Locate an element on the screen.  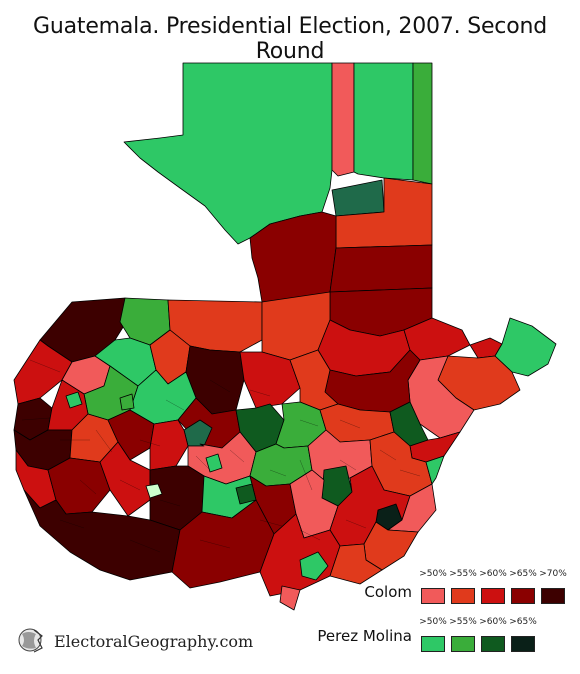
brand-text: ElectoralGeography.com is located at coordinates (154, 641).